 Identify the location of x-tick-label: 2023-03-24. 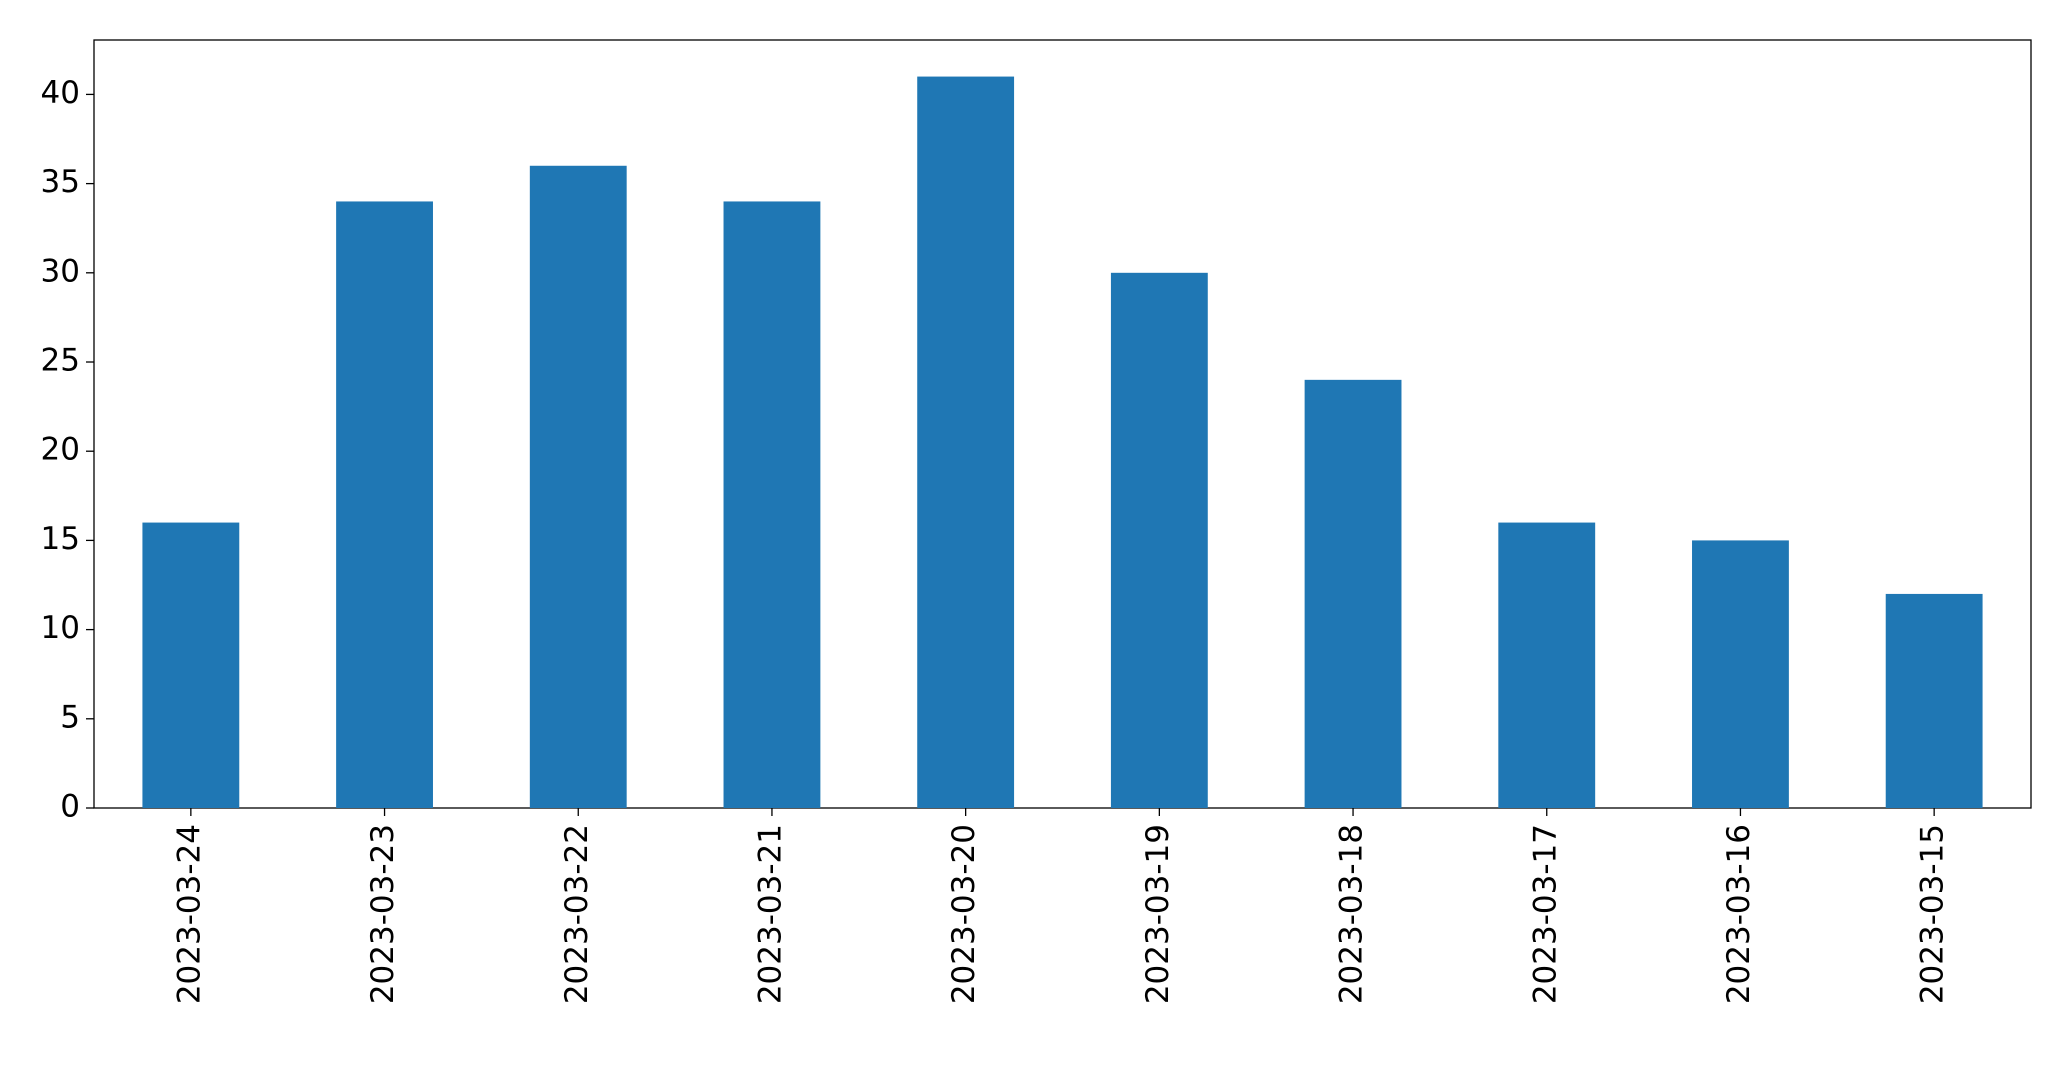
(189, 914).